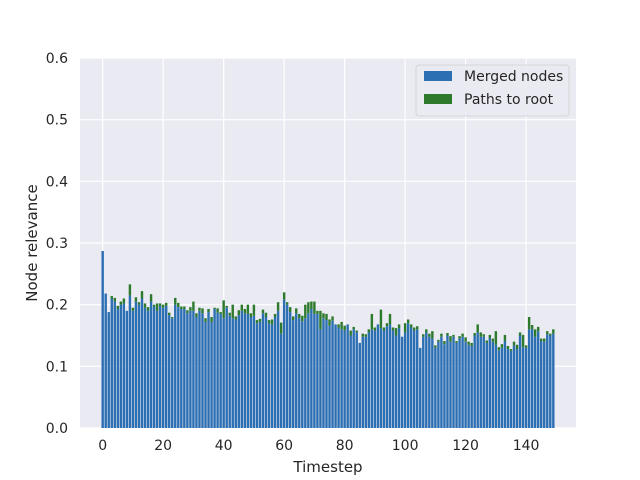  I want to click on legend-swatch-paths-to-root, so click(438, 99).